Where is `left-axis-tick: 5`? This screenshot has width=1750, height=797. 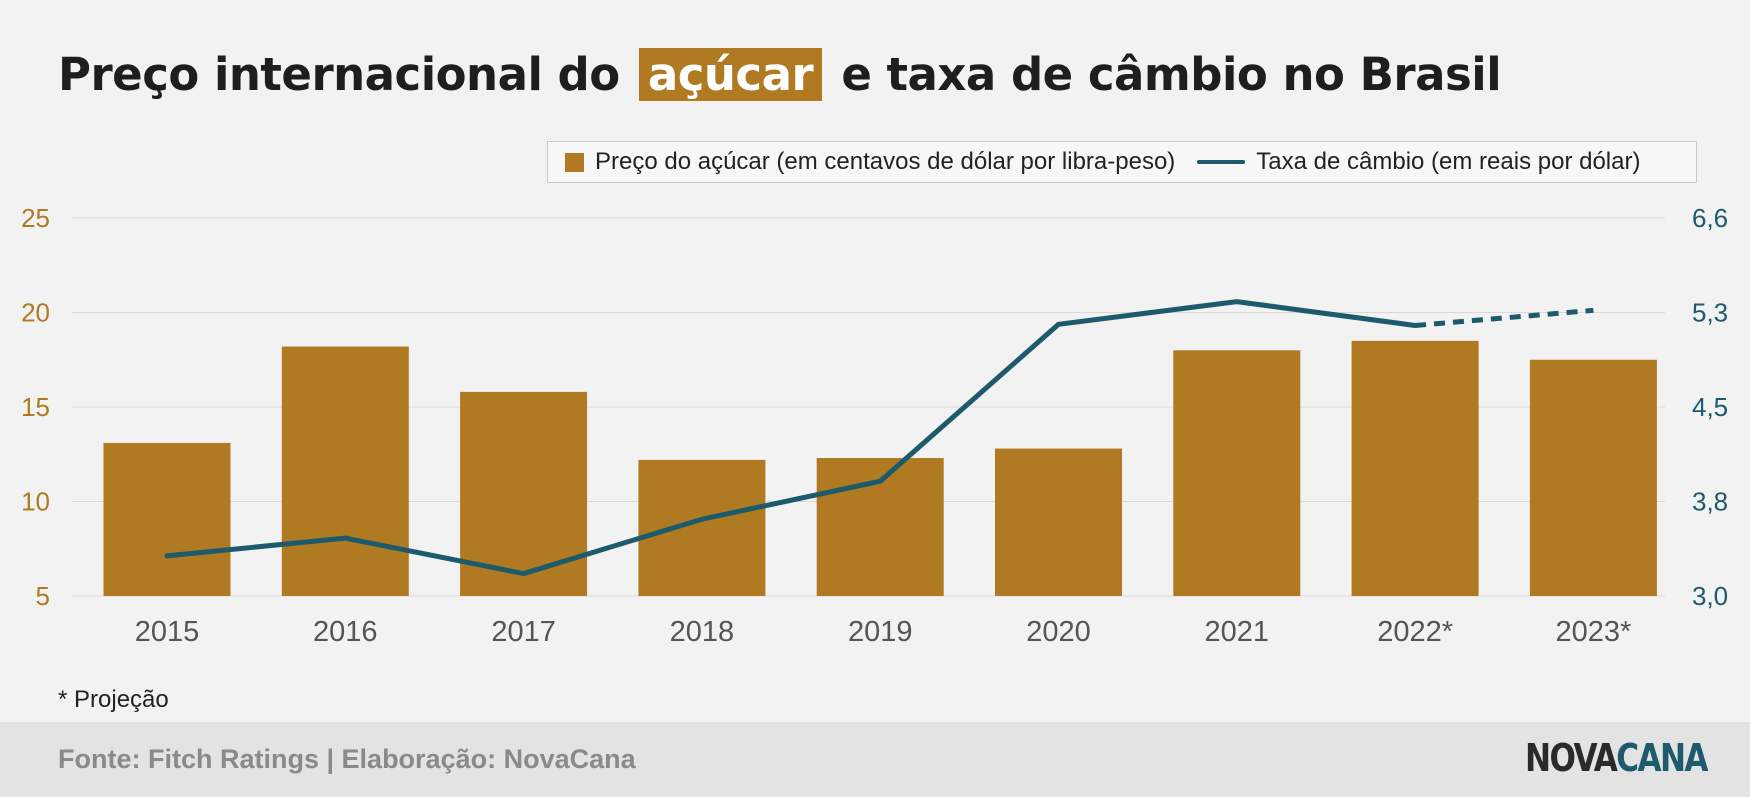 left-axis-tick: 5 is located at coordinates (43, 596).